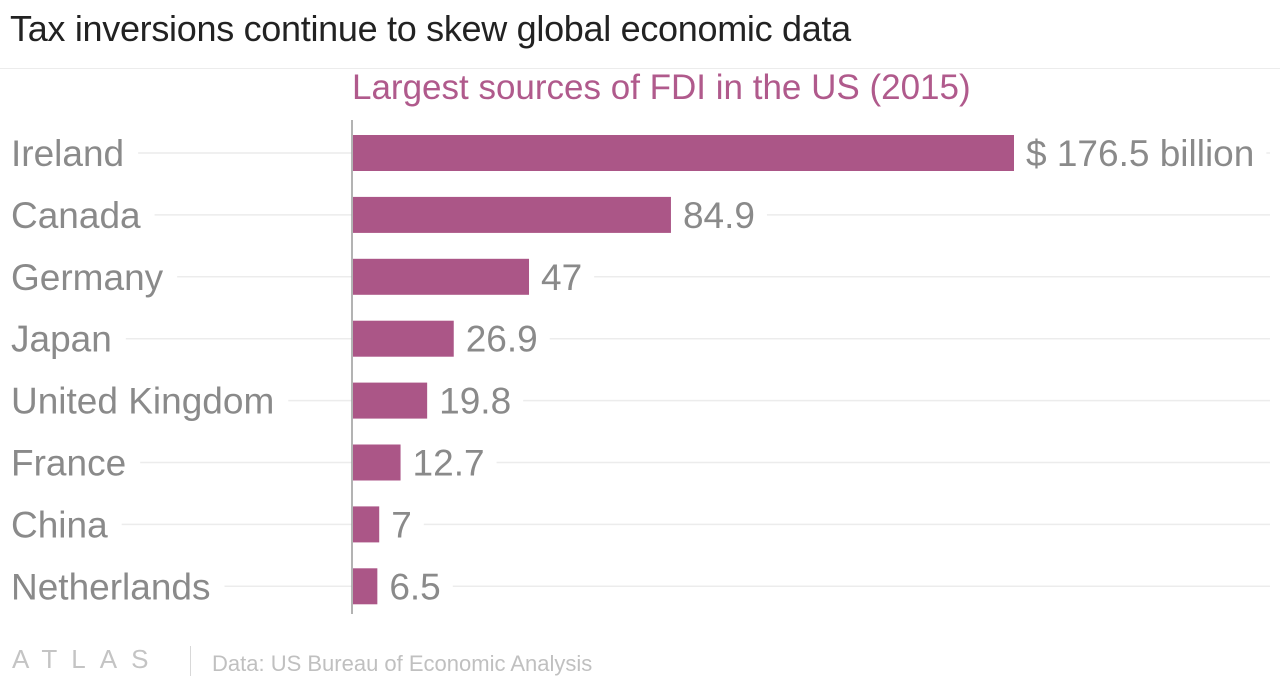  What do you see at coordinates (402, 663) in the screenshot?
I see `source-note: Data: US Bureau of Economic Analysis` at bounding box center [402, 663].